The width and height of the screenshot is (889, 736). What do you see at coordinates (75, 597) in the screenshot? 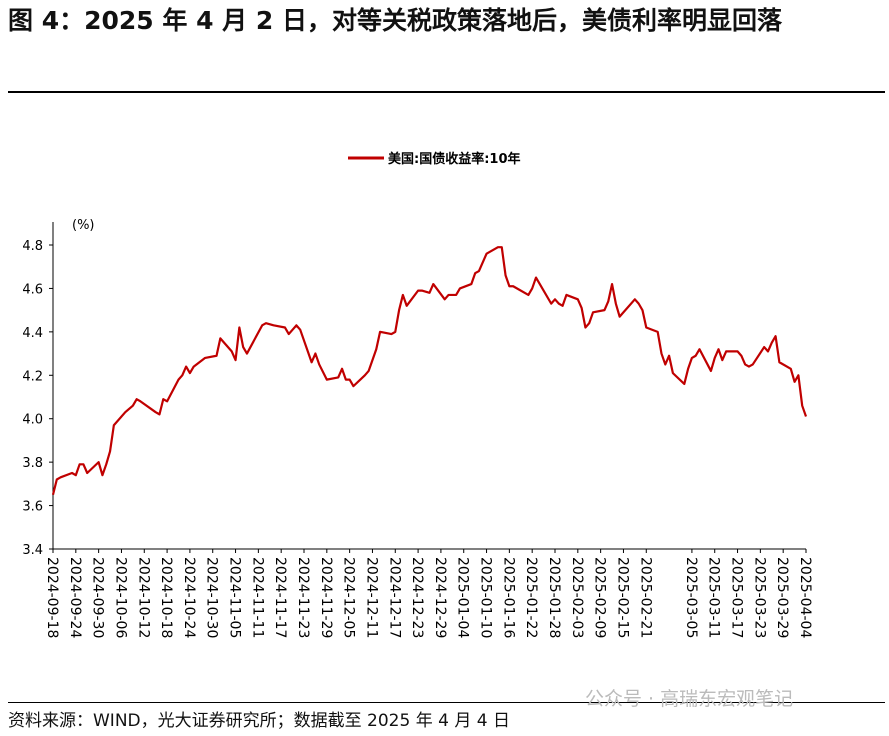
I see `x-tick-label: 2024-09-24` at bounding box center [75, 597].